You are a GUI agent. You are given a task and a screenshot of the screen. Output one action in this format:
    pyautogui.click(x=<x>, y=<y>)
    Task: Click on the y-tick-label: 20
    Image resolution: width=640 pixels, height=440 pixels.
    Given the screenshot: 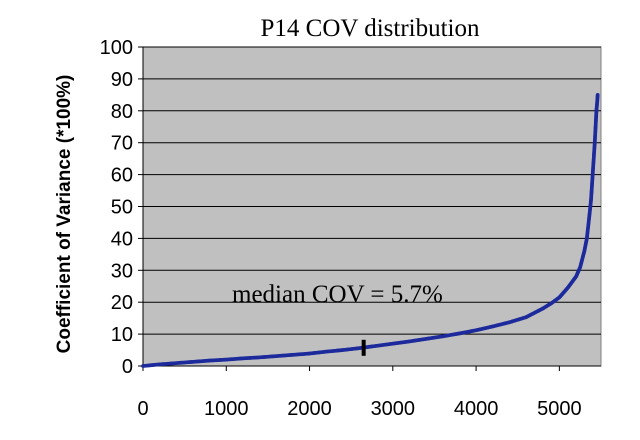 What is the action you would take?
    pyautogui.click(x=122, y=303)
    